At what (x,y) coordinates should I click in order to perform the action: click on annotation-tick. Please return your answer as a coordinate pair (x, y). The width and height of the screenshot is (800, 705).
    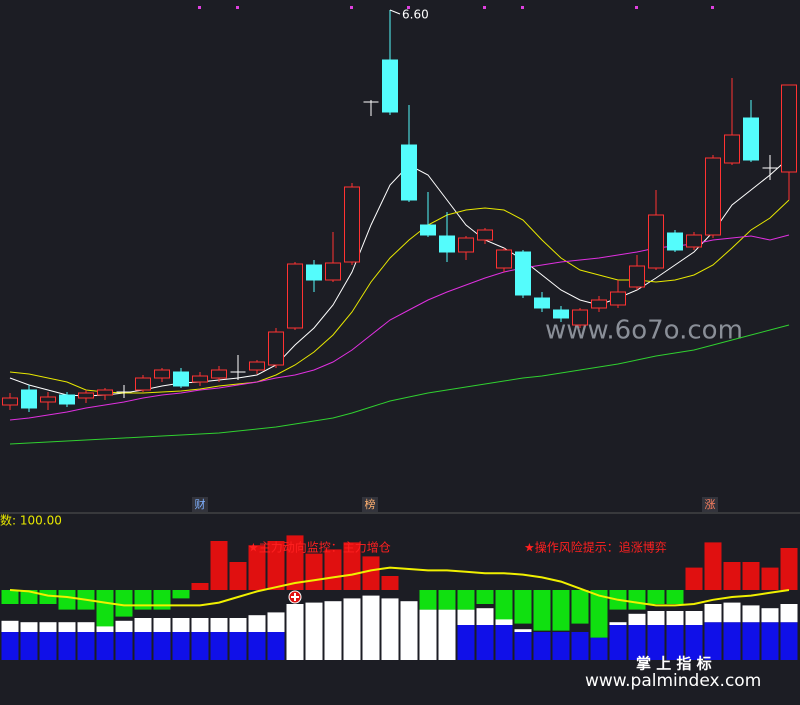
    Looking at the image, I should click on (395, 12).